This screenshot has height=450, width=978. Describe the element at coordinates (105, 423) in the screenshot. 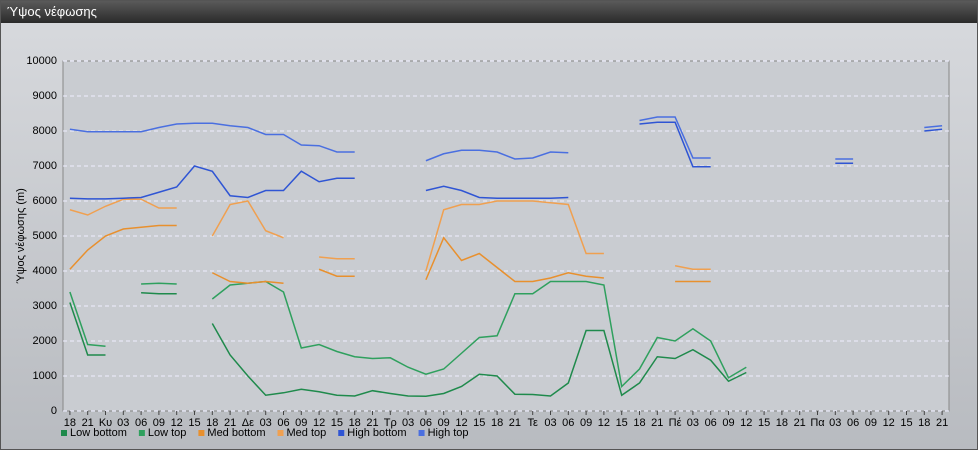

I see `x-tick-label: Κυ` at that location.